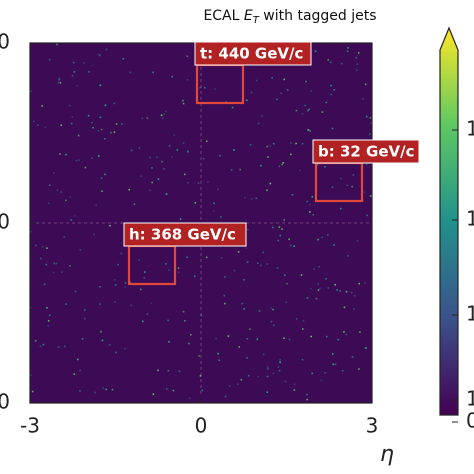 The height and width of the screenshot is (474, 474). I want to click on jet-label: t: 440 GeV/c, so click(251, 54).